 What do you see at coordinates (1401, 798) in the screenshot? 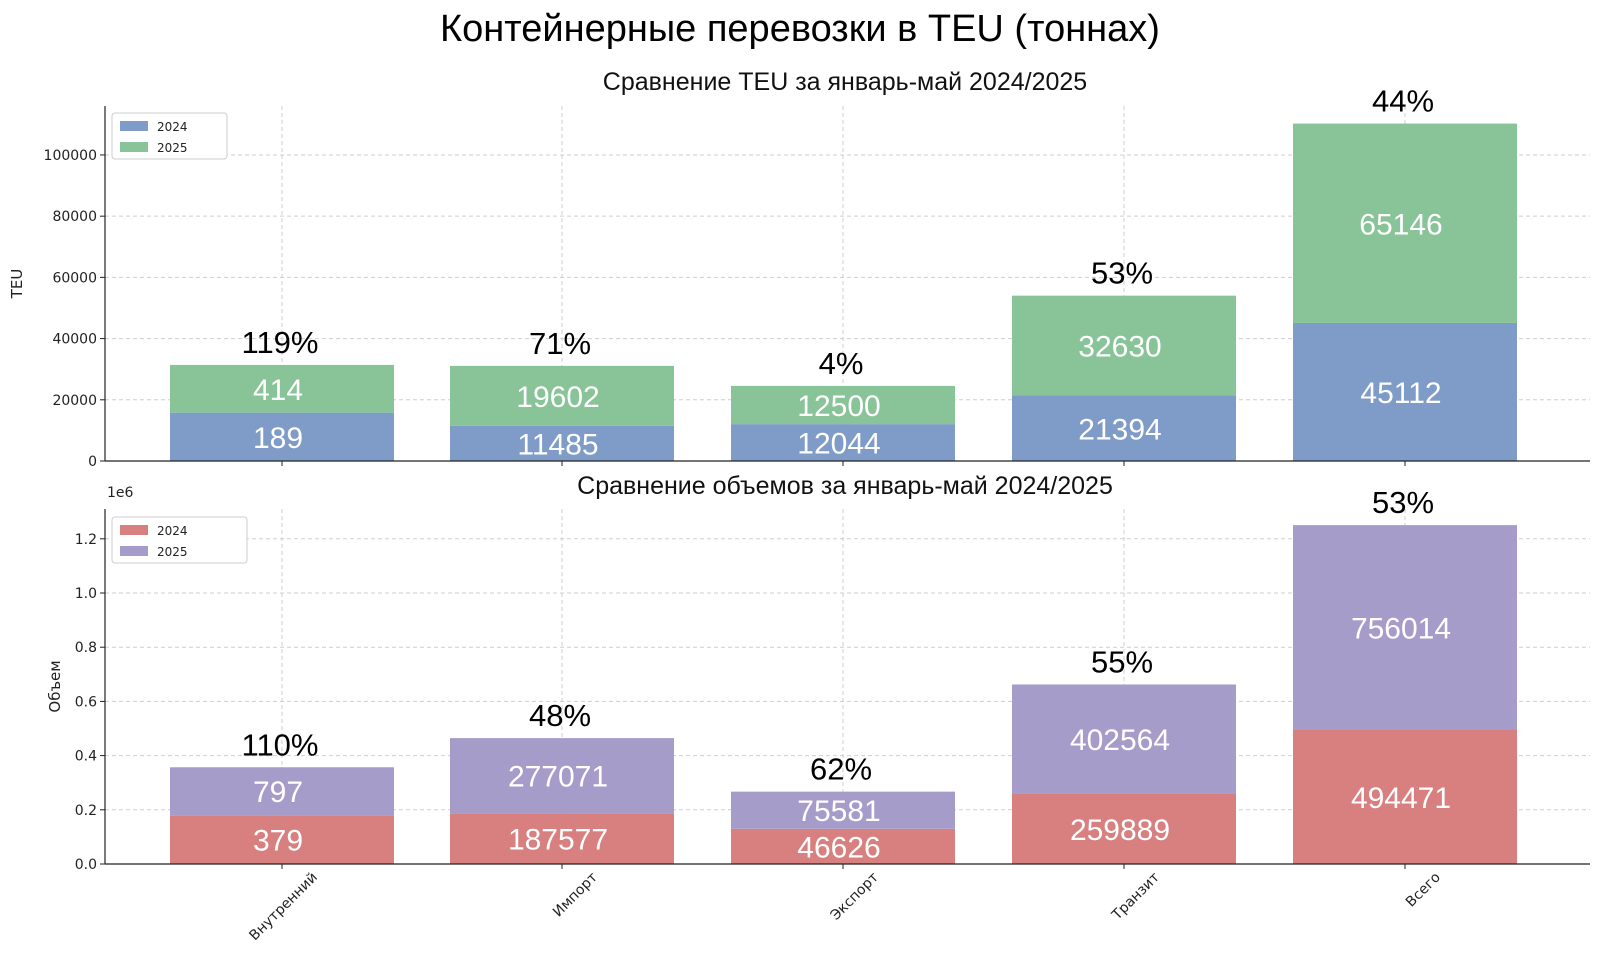
I see `volume-value-label-2024: 494471` at bounding box center [1401, 798].